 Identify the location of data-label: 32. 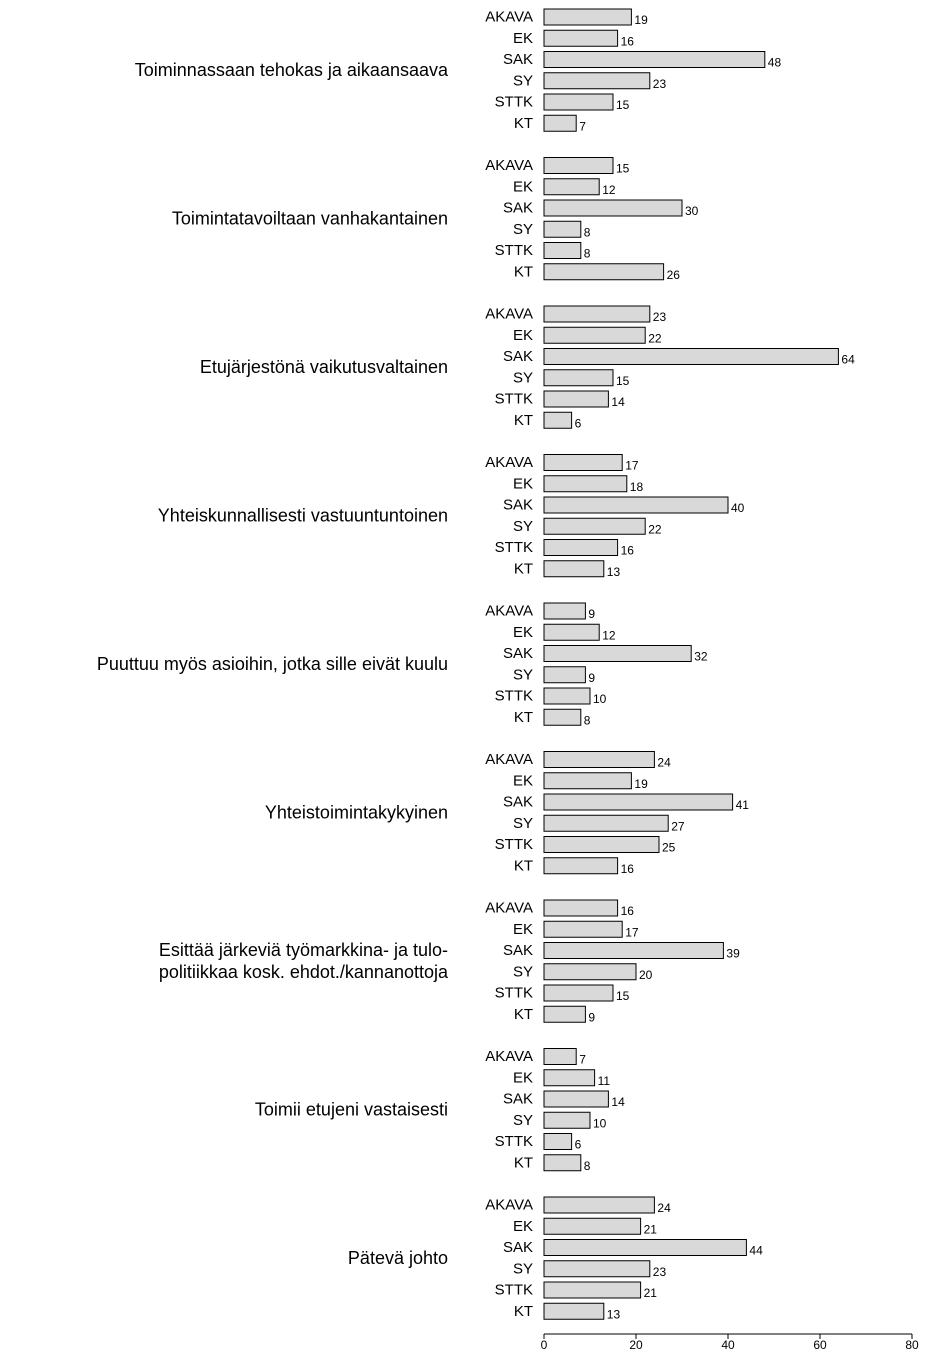
(701, 657).